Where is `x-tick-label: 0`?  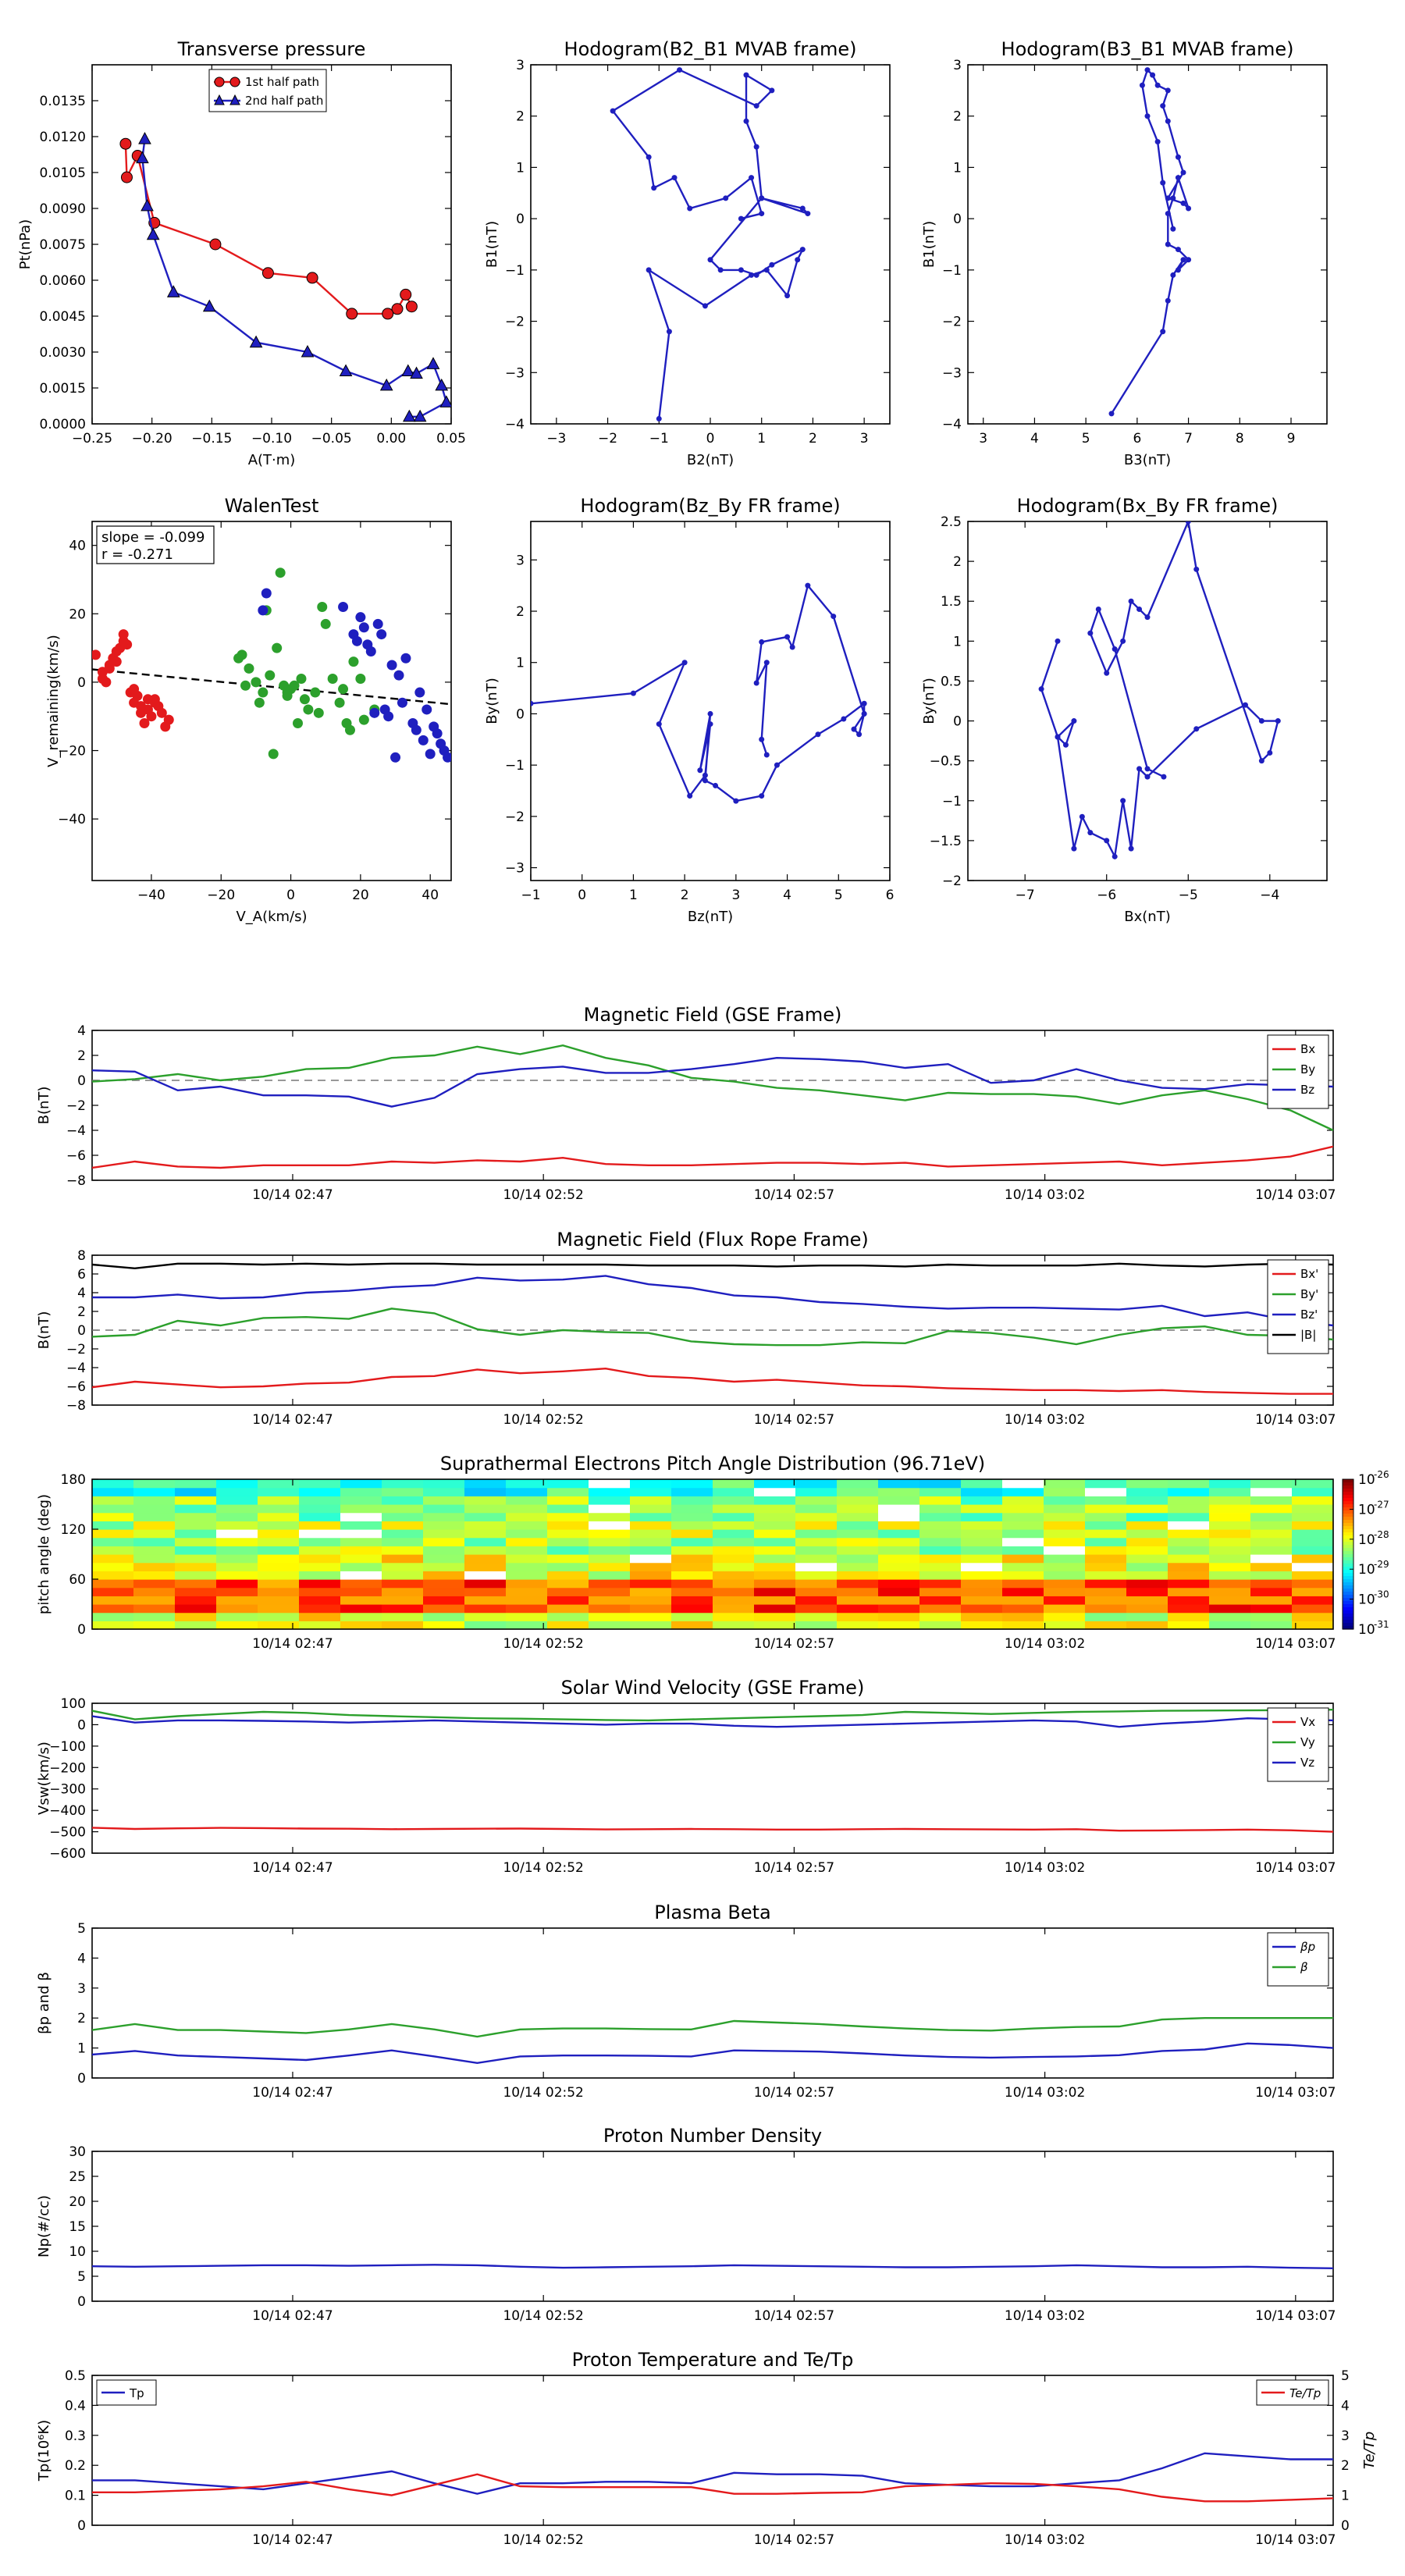
x-tick-label: 0 is located at coordinates (711, 439).